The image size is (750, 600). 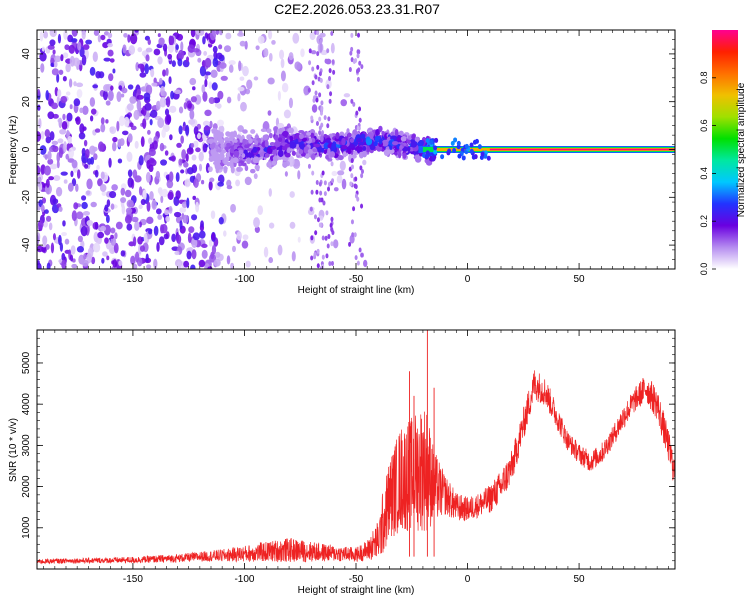 What do you see at coordinates (580, 279) in the screenshot?
I see `x-tick-label: 50` at bounding box center [580, 279].